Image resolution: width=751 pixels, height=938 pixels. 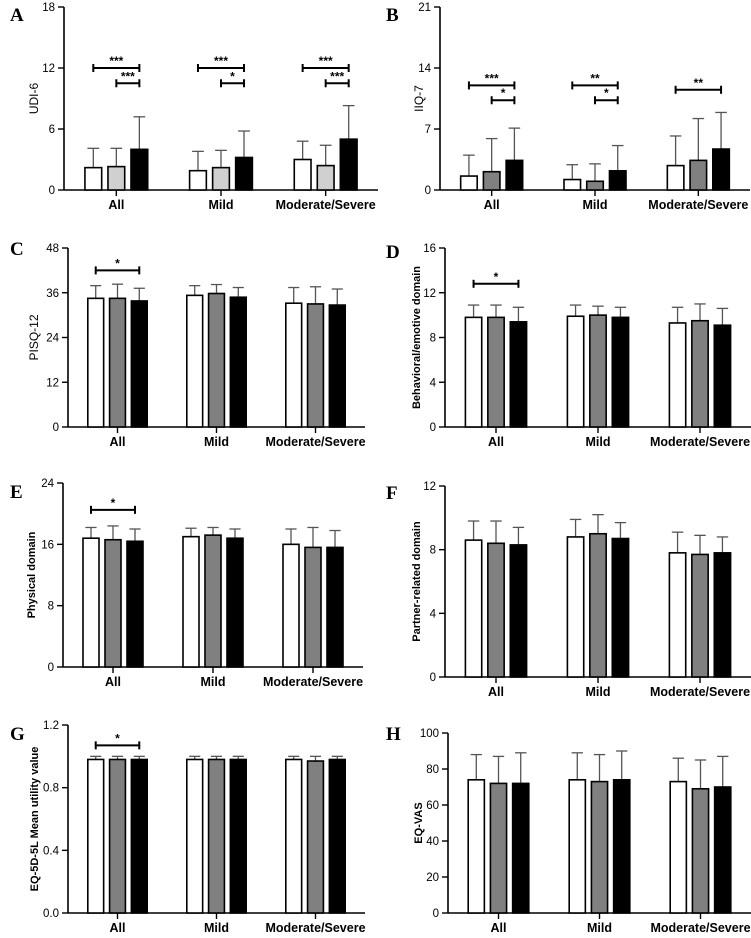 What do you see at coordinates (34, 337) in the screenshot?
I see `panel-c-y-label: PISQ-12` at bounding box center [34, 337].